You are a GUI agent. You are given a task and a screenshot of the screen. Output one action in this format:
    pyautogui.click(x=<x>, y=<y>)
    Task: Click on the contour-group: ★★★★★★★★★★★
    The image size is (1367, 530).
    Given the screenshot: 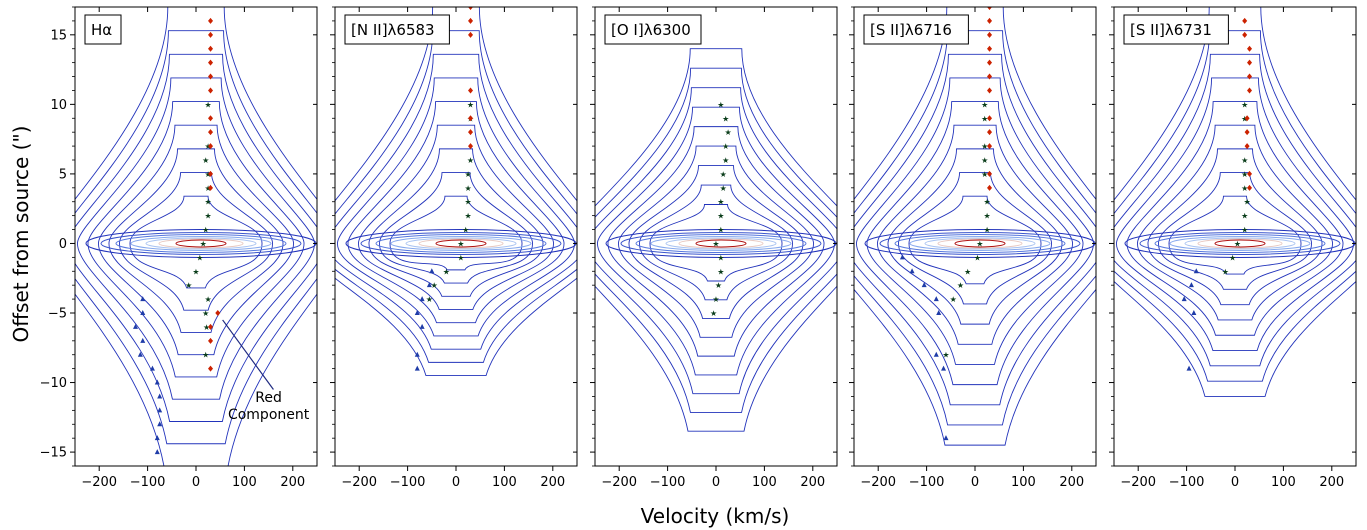 What is the action you would take?
    pyautogui.click(x=1235, y=202)
    